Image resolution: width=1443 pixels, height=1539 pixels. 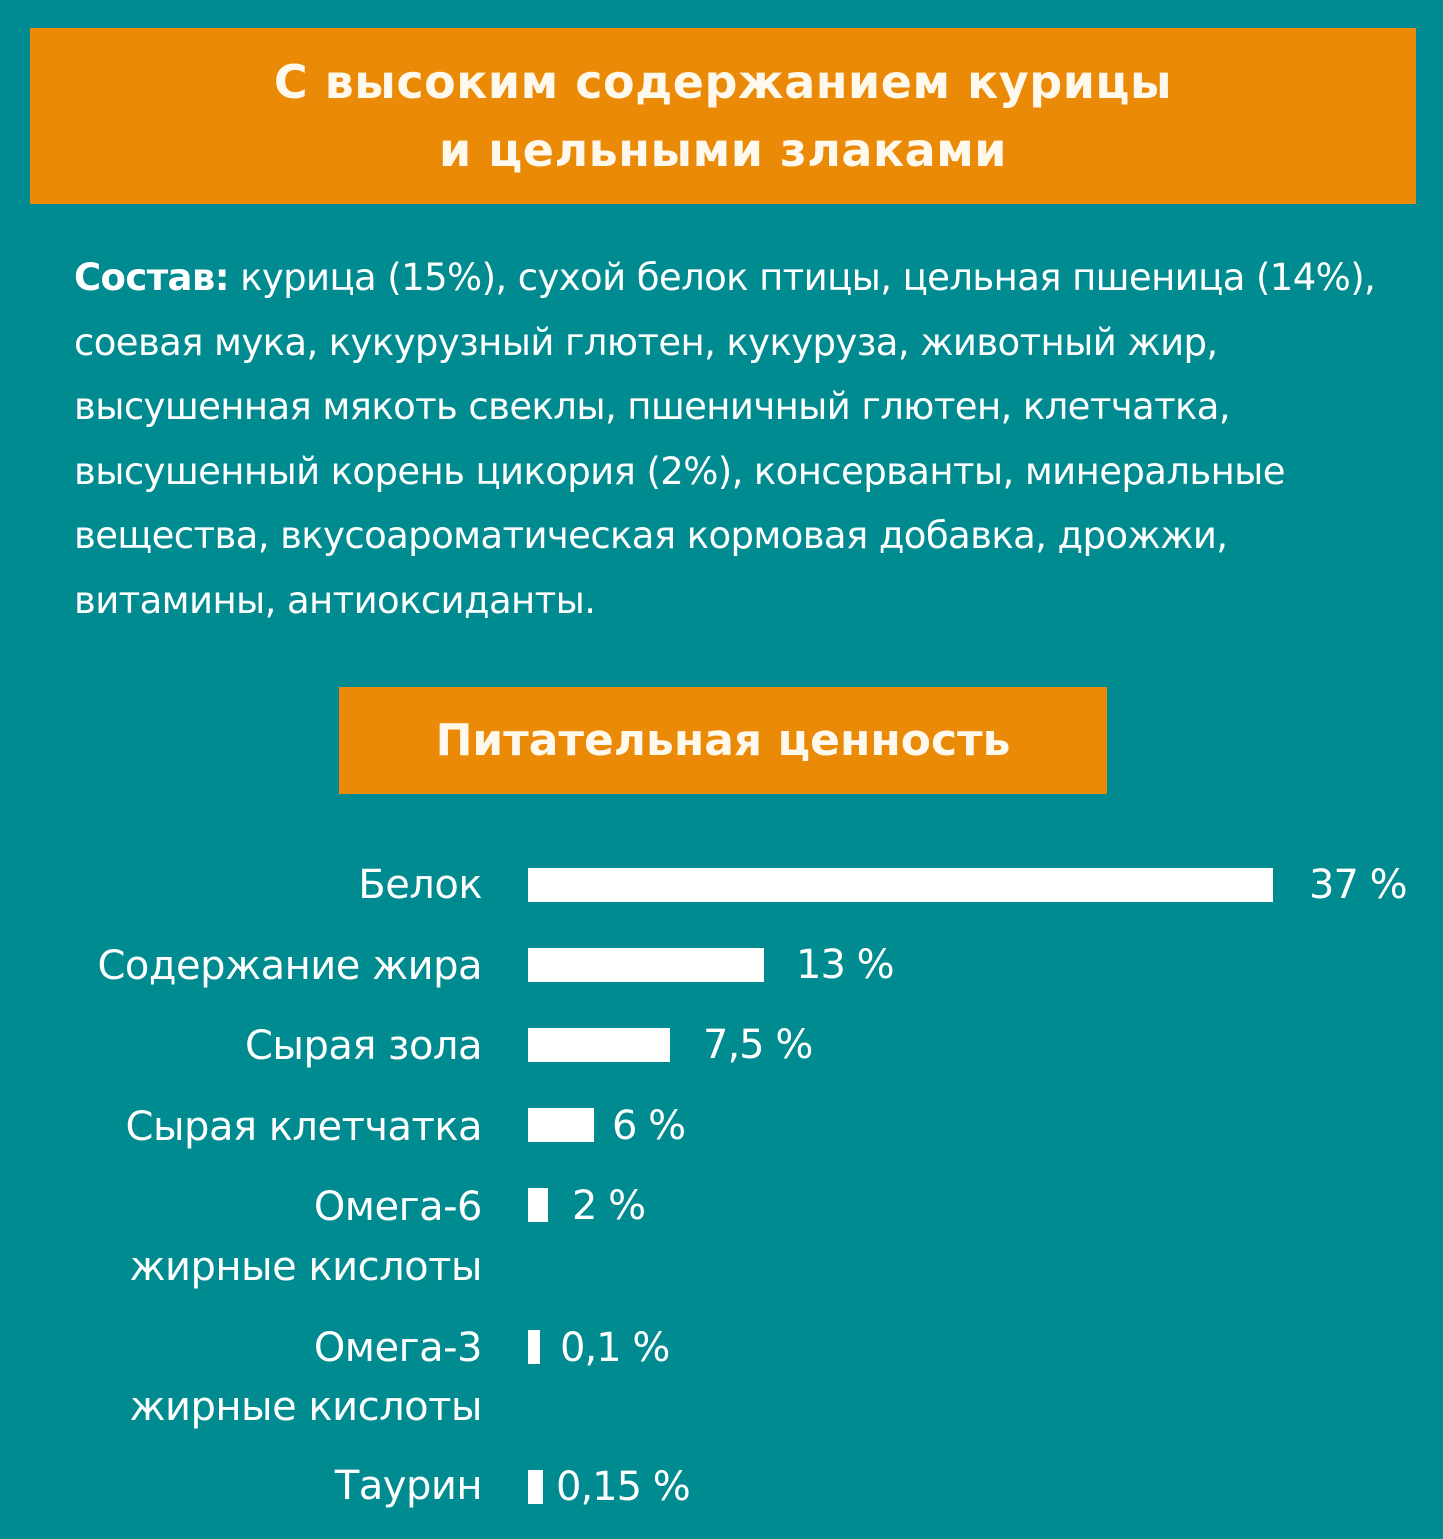 I want to click on row-label: Омега-3, so click(x=398, y=1348).